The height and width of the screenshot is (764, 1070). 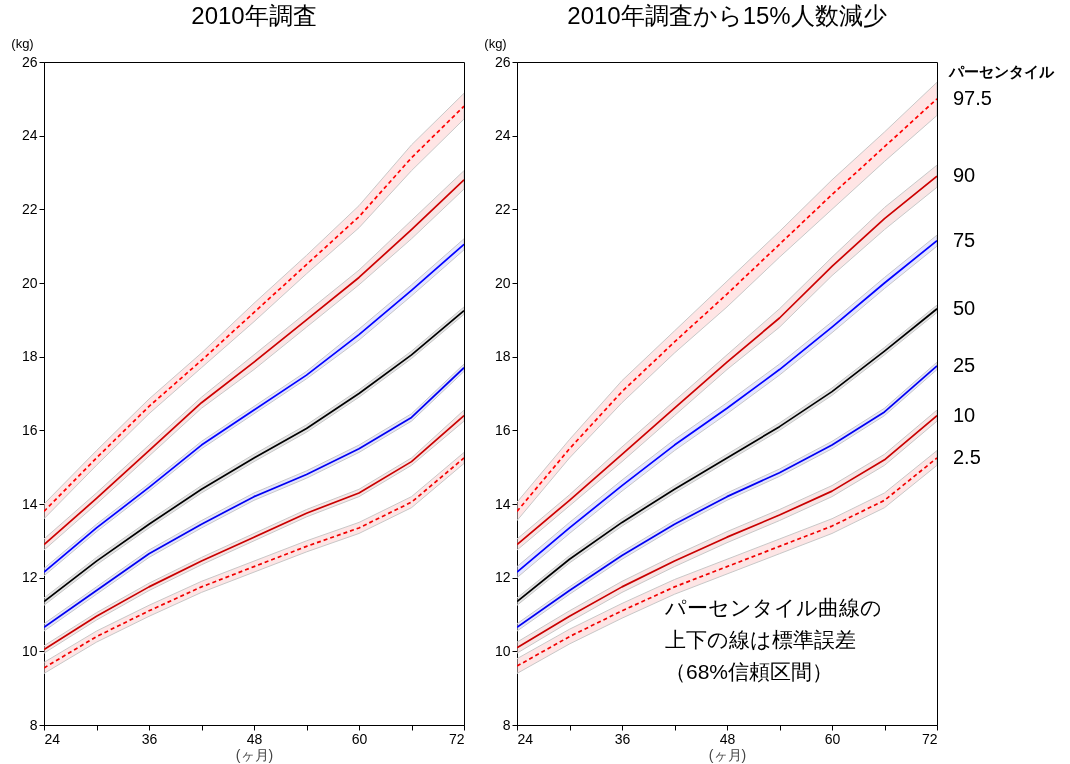 I want to click on series-label: 2.5, so click(x=967, y=456).